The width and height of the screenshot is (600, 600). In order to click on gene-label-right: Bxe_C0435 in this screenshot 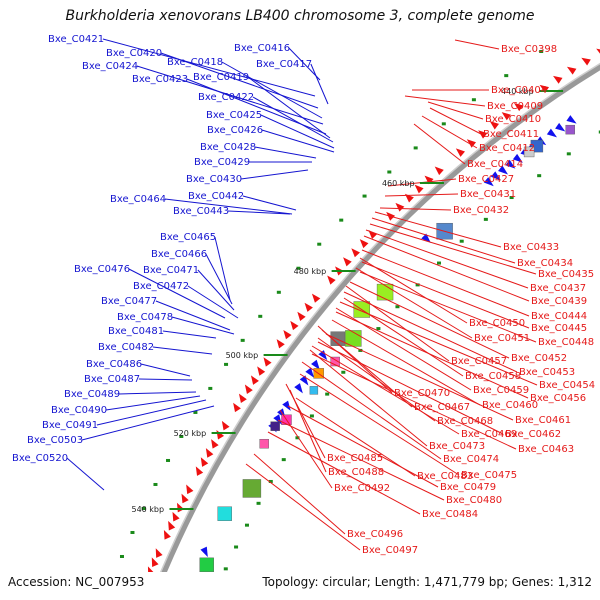, I will do `click(566, 274)`.